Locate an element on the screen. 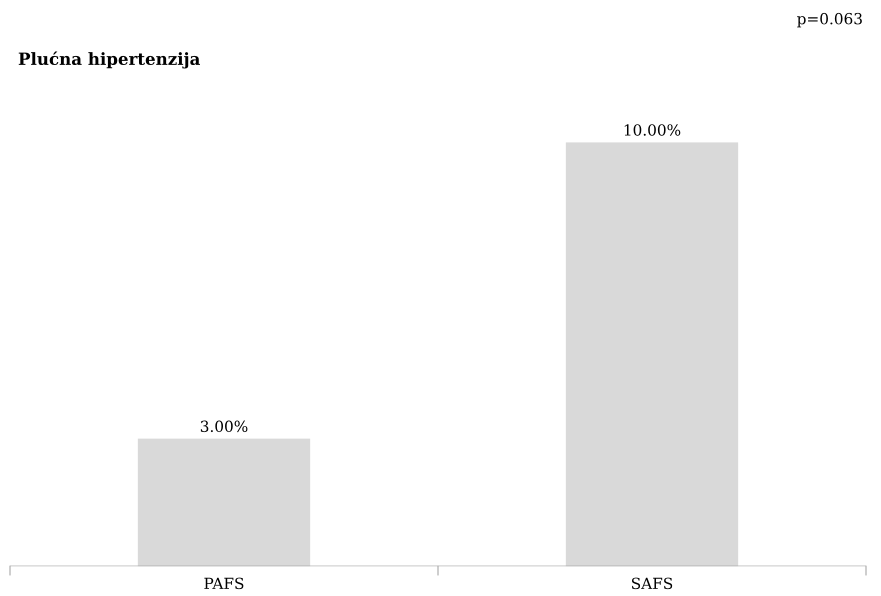  data-label: 3.00% is located at coordinates (224, 426).